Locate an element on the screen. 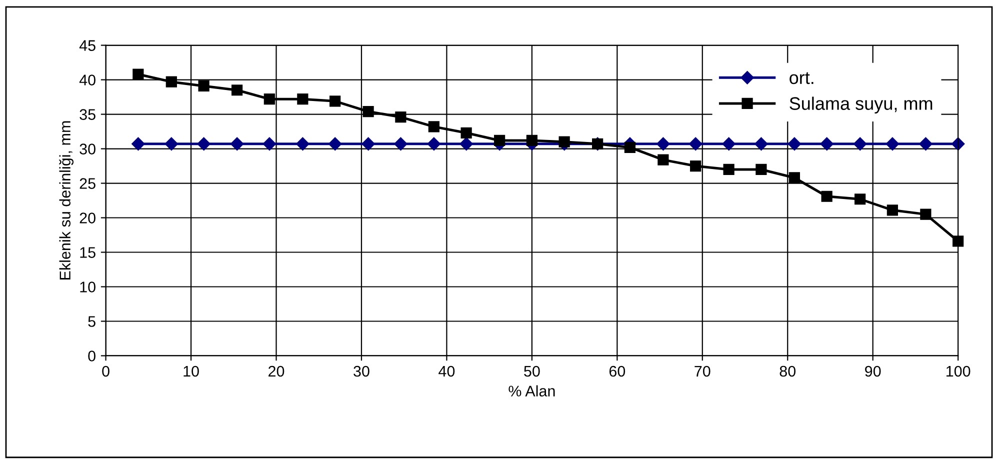 Image resolution: width=998 pixels, height=462 pixels. y-tick-label: 25 is located at coordinates (88, 183).